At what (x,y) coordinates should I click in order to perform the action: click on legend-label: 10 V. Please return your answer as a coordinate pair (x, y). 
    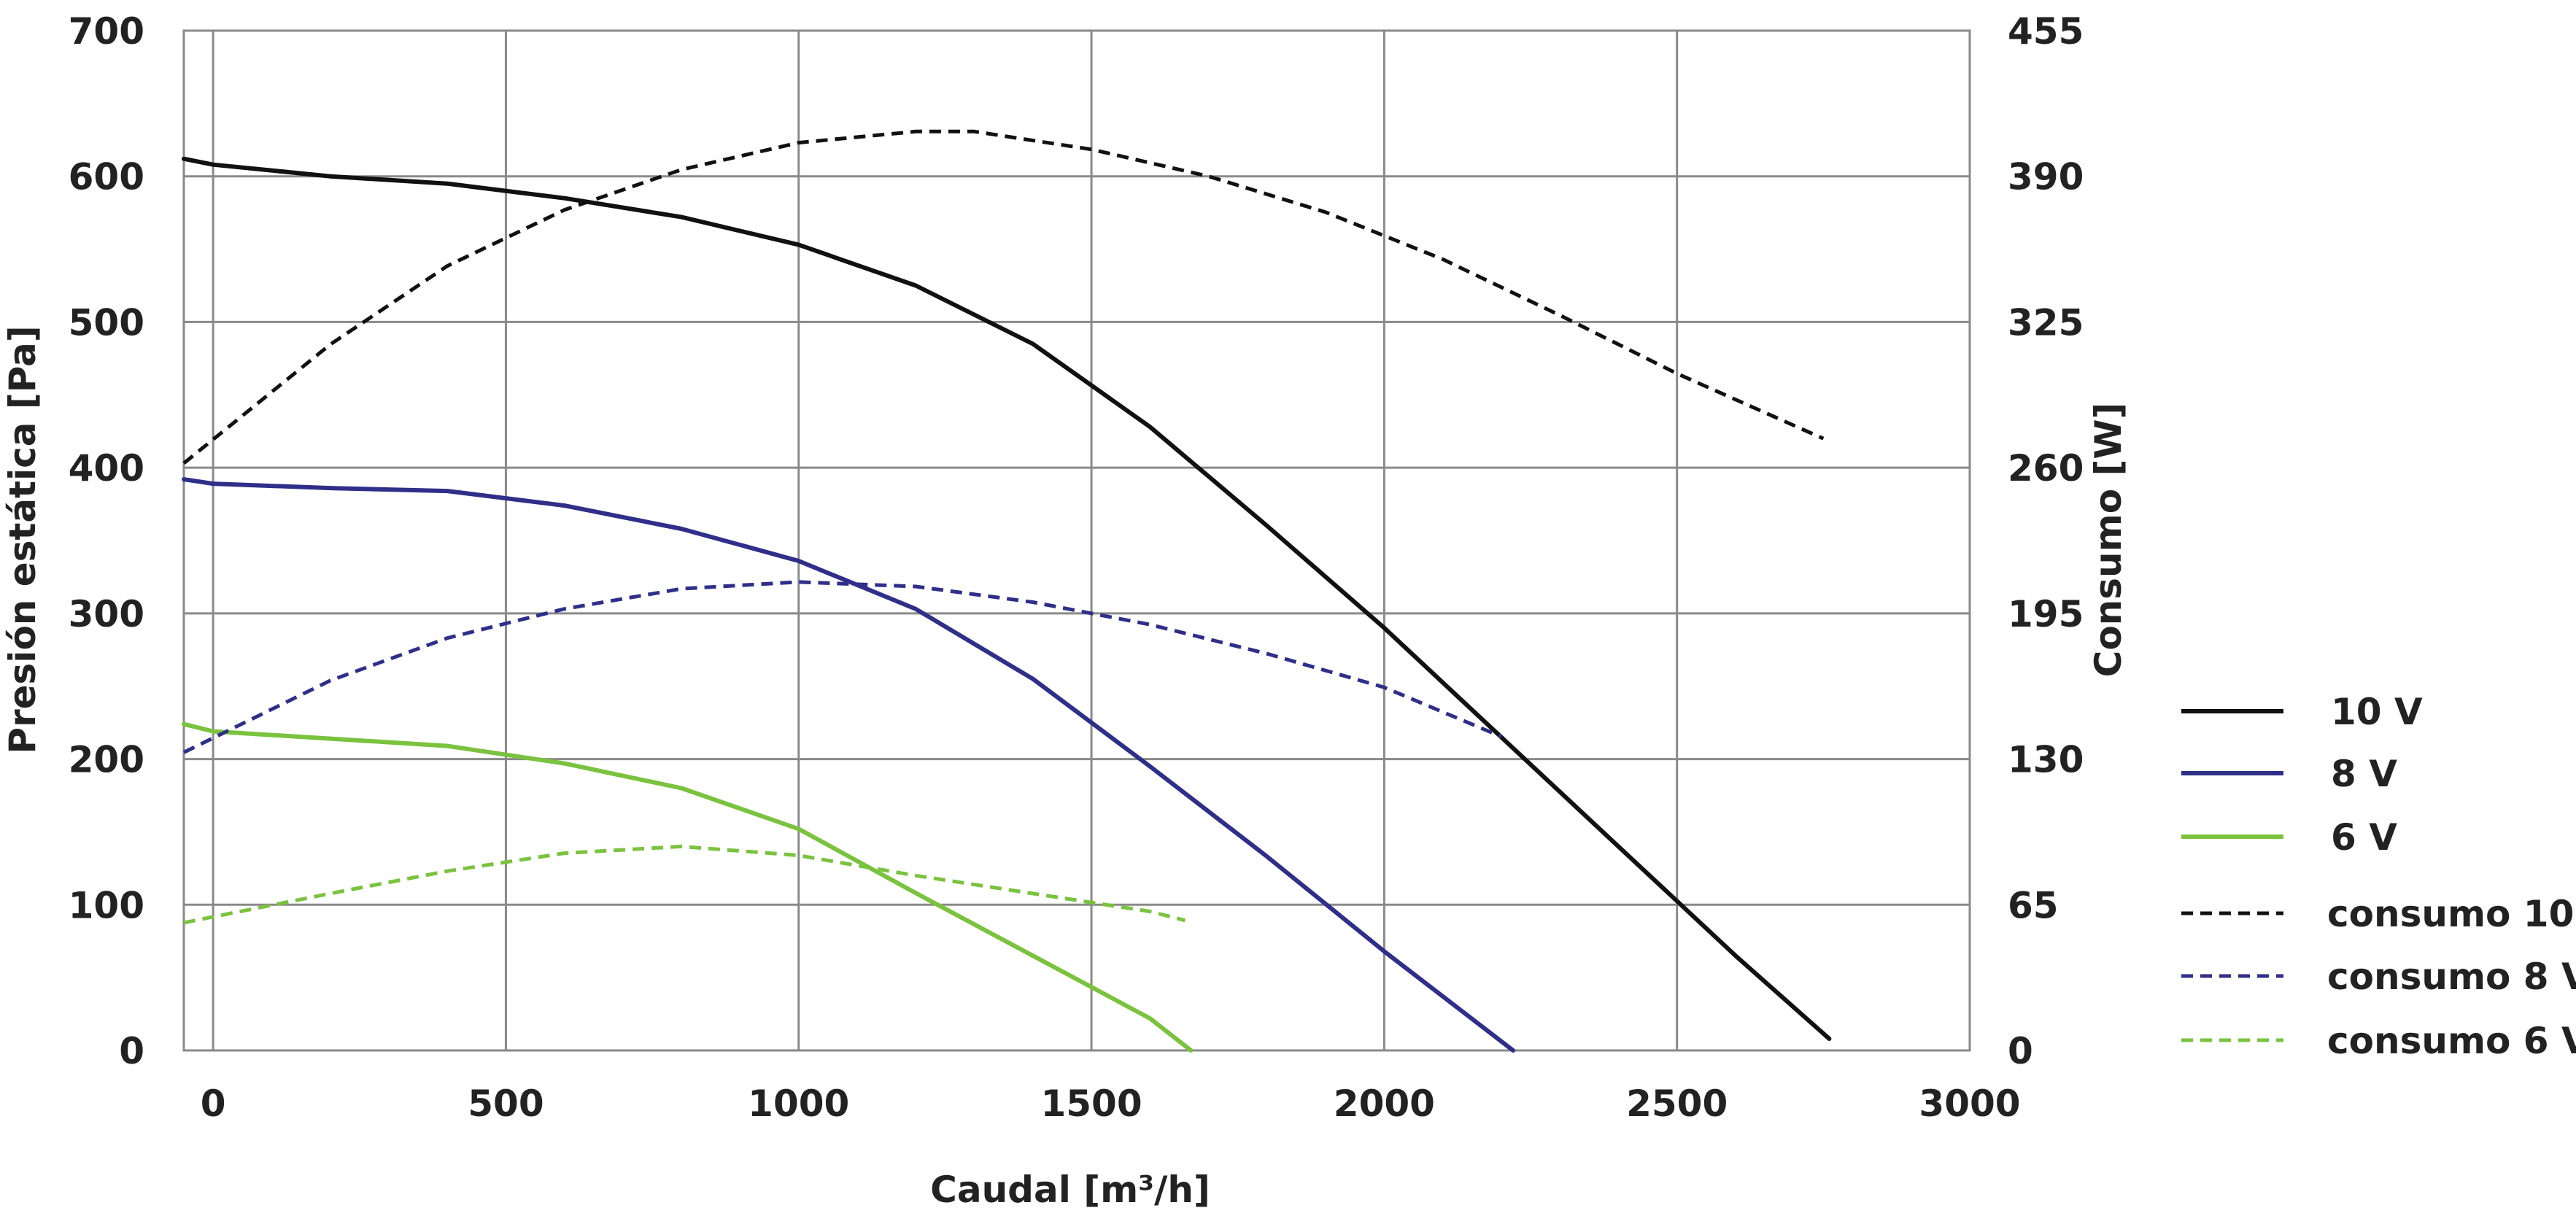
    Looking at the image, I should click on (2377, 712).